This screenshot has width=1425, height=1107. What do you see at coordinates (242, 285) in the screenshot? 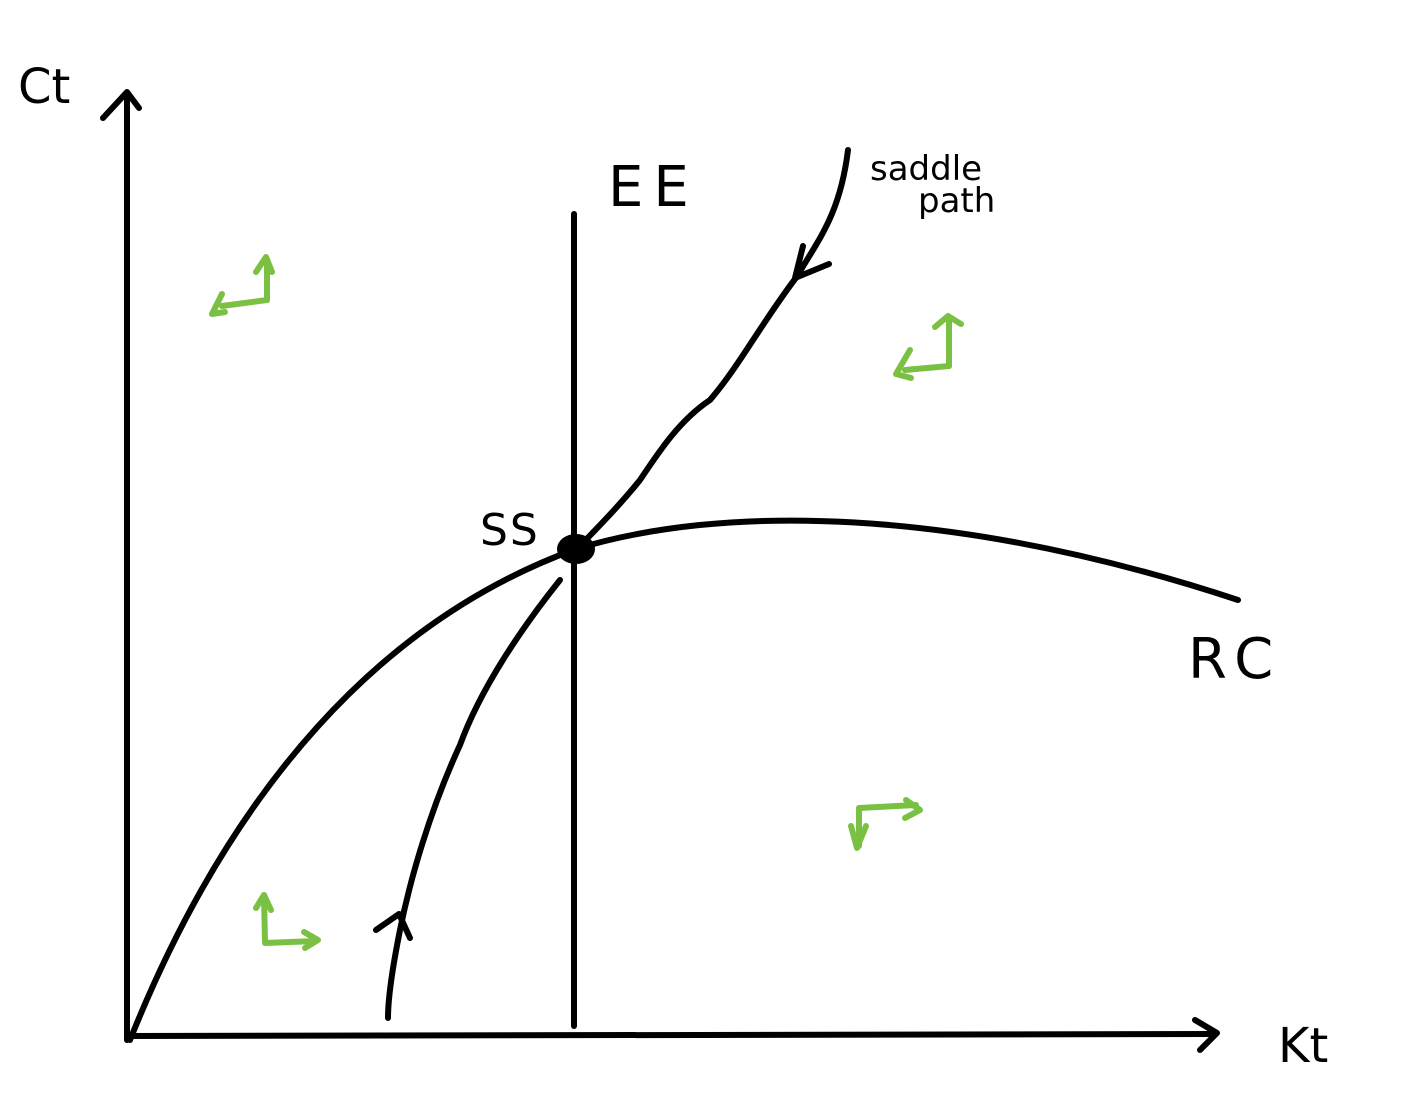
I see `phase-arrow-upper-left` at bounding box center [242, 285].